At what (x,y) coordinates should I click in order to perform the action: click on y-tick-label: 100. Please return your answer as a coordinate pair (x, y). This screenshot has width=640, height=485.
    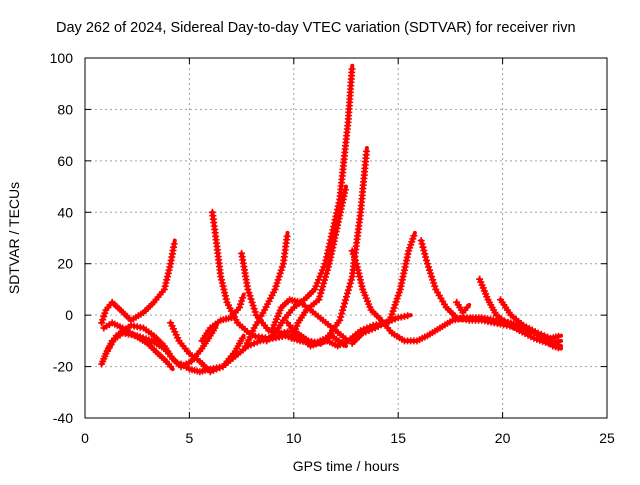
    Looking at the image, I should click on (62, 58).